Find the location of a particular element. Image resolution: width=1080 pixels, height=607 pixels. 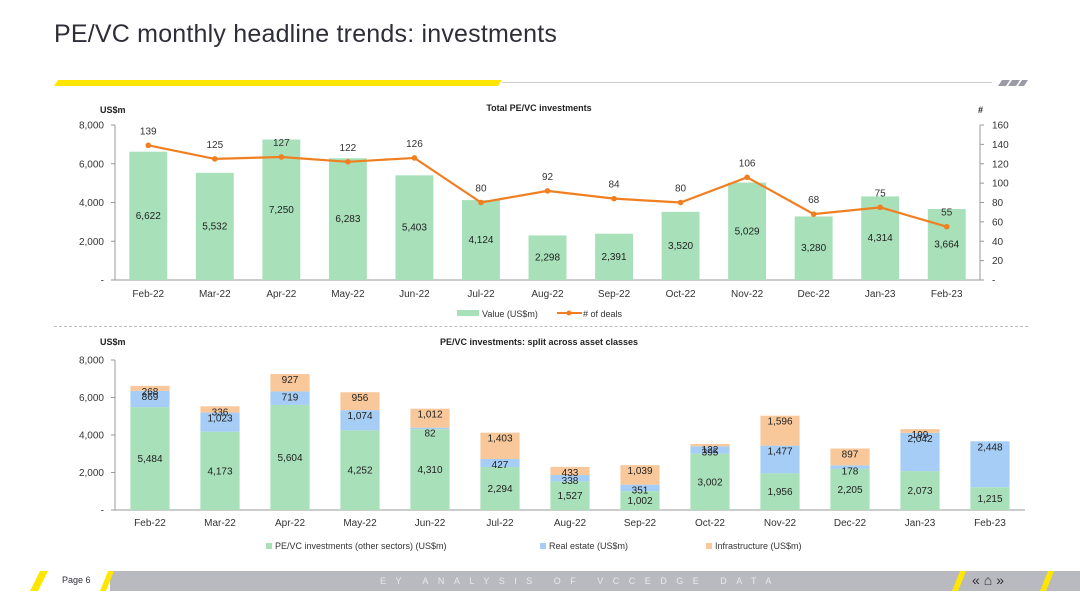

home-icon: ⌂ is located at coordinates (988, 580).